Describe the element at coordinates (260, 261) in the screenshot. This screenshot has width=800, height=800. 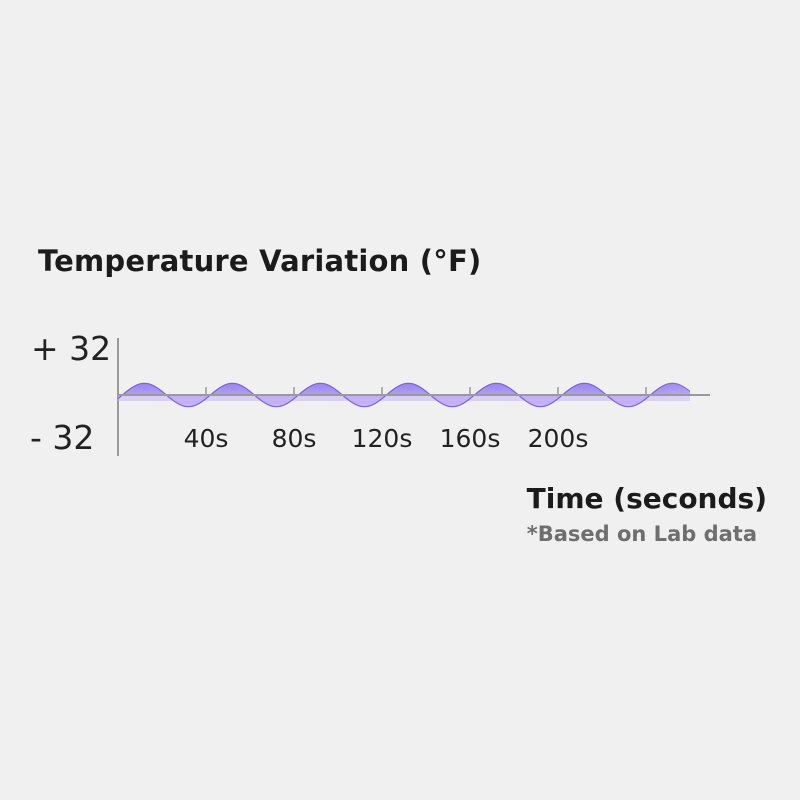
I see `chart-title: Temperature Variation (°F)` at that location.